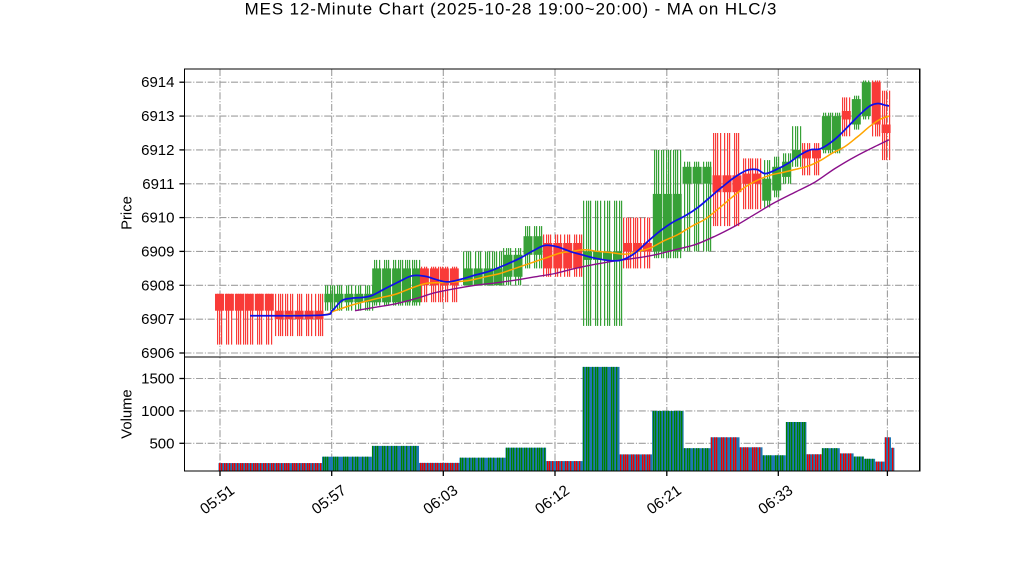  What do you see at coordinates (157, 150) in the screenshot?
I see `svg-text: 6912` at bounding box center [157, 150].